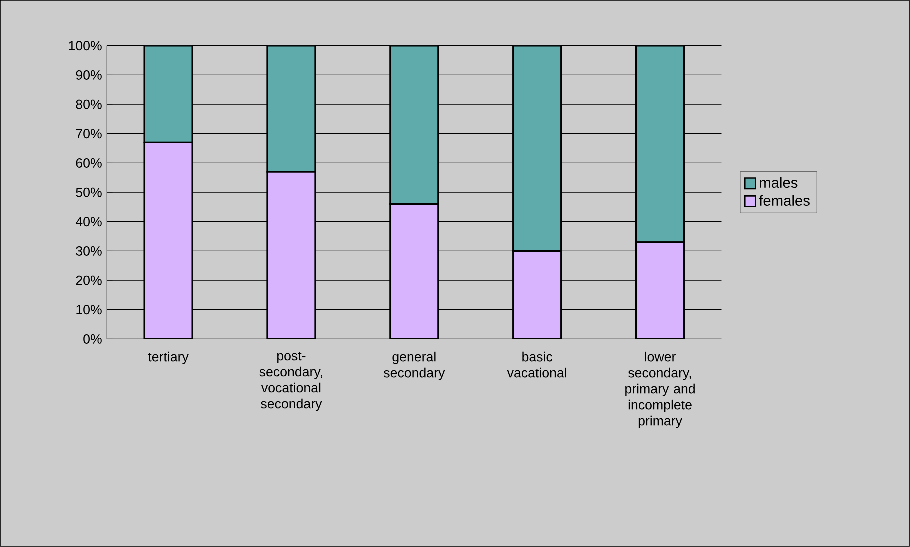  I want to click on y-tick-label: 90%, so click(89, 75).